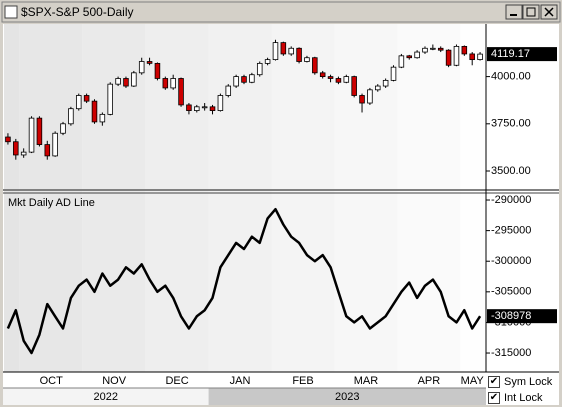 The image size is (562, 407). I want to click on window-icon, so click(11, 12).